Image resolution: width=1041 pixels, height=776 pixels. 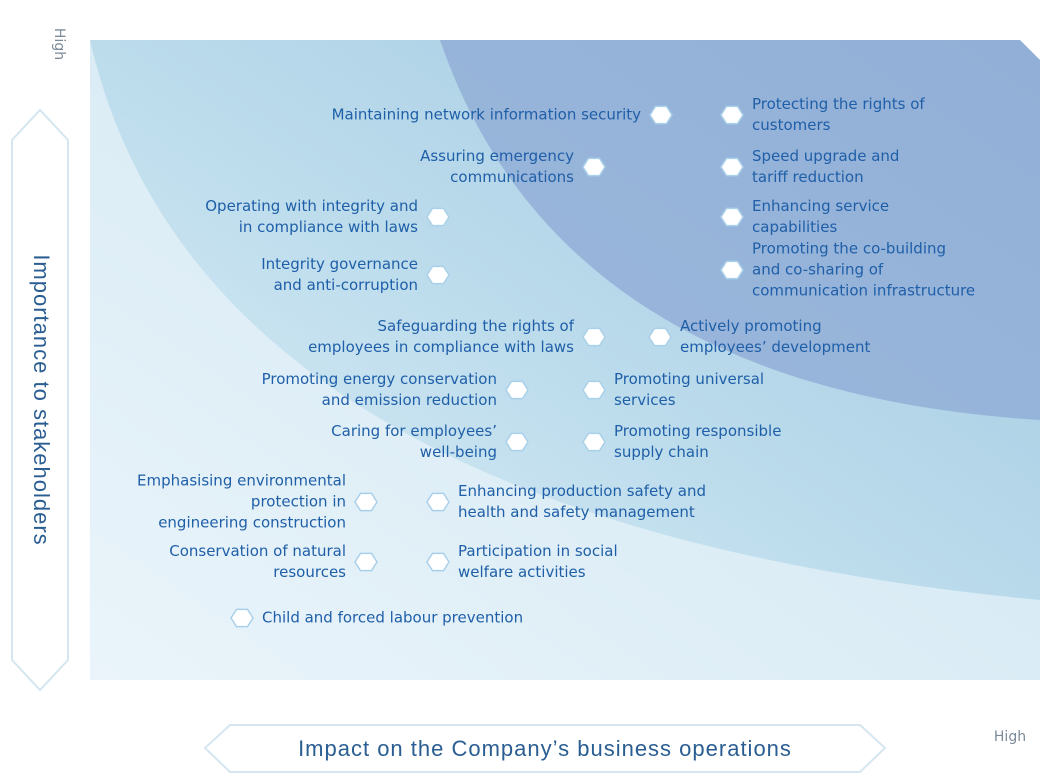 What do you see at coordinates (339, 264) in the screenshot?
I see `item-label: Integrity governance` at bounding box center [339, 264].